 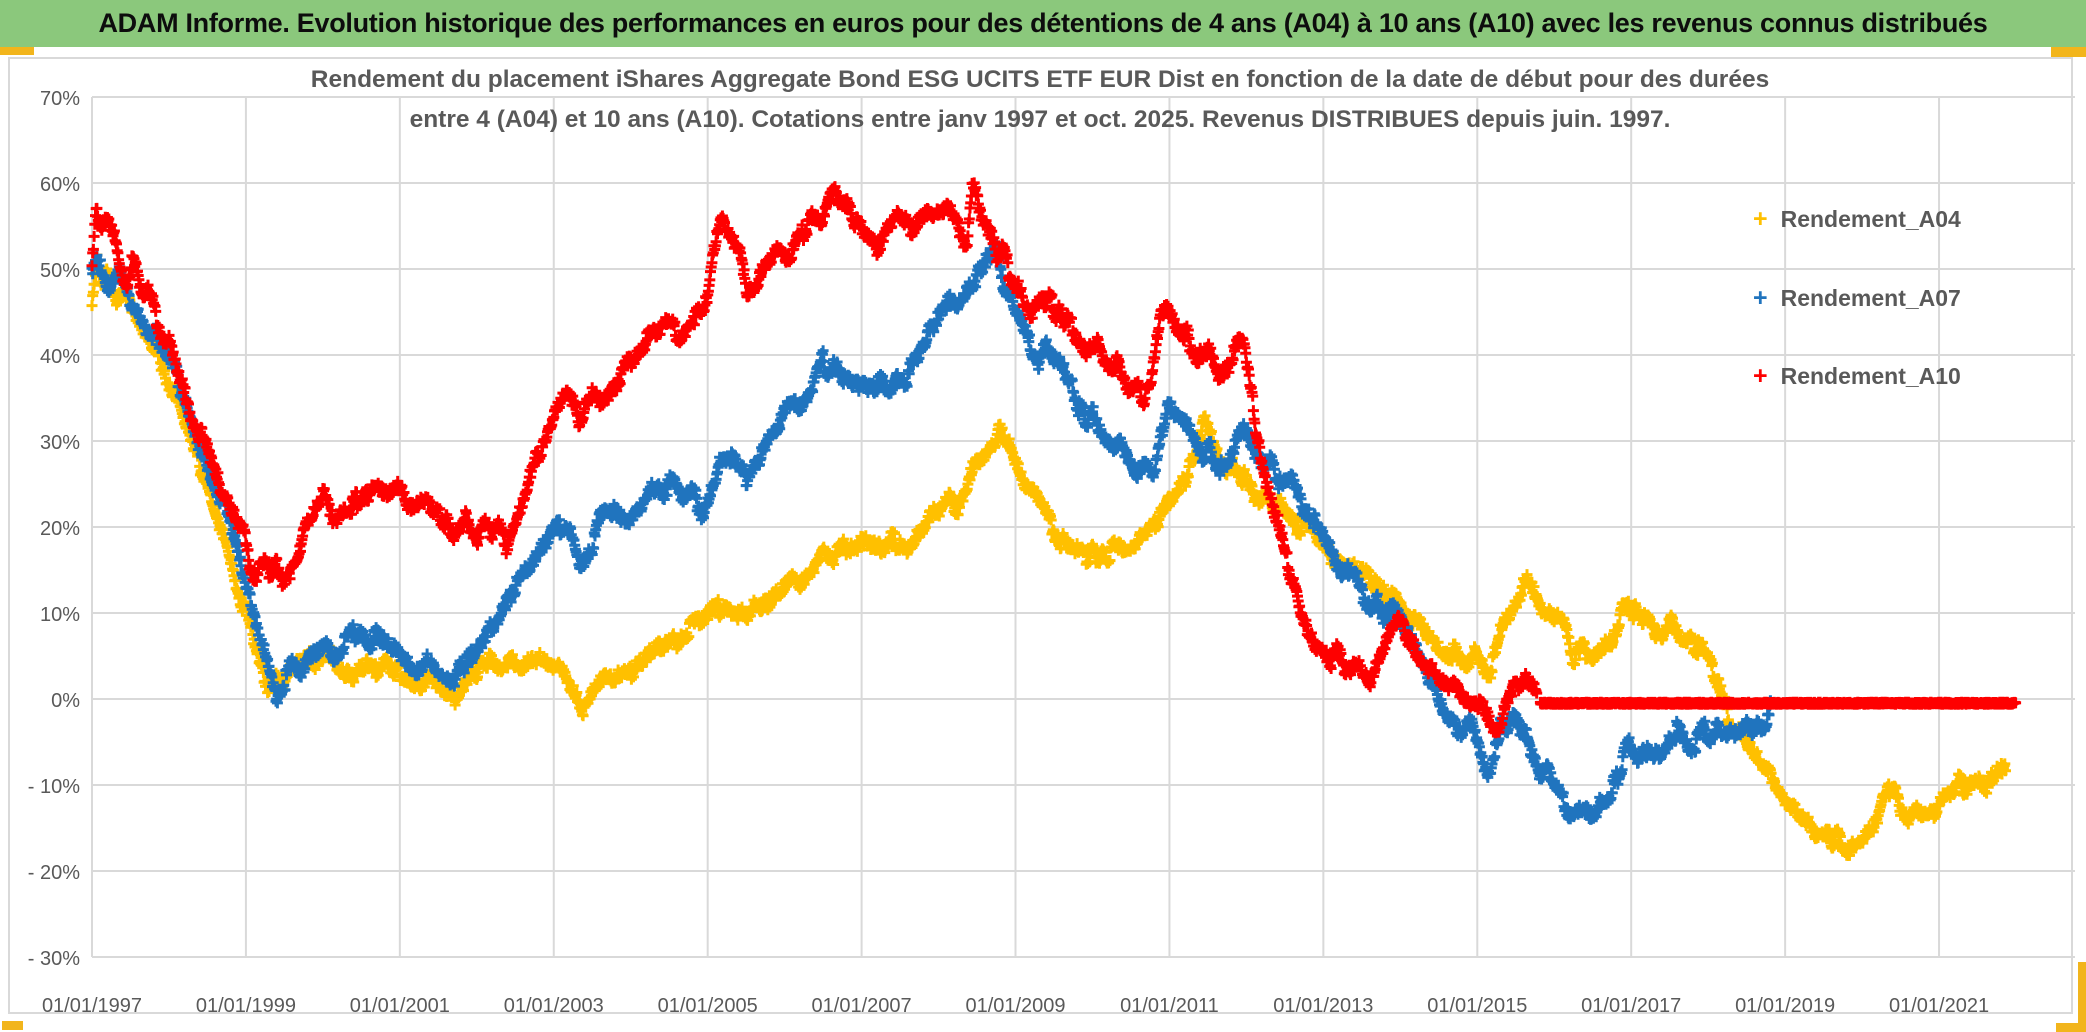 What do you see at coordinates (60, 529) in the screenshot?
I see `svg-text: 20%` at bounding box center [60, 529].